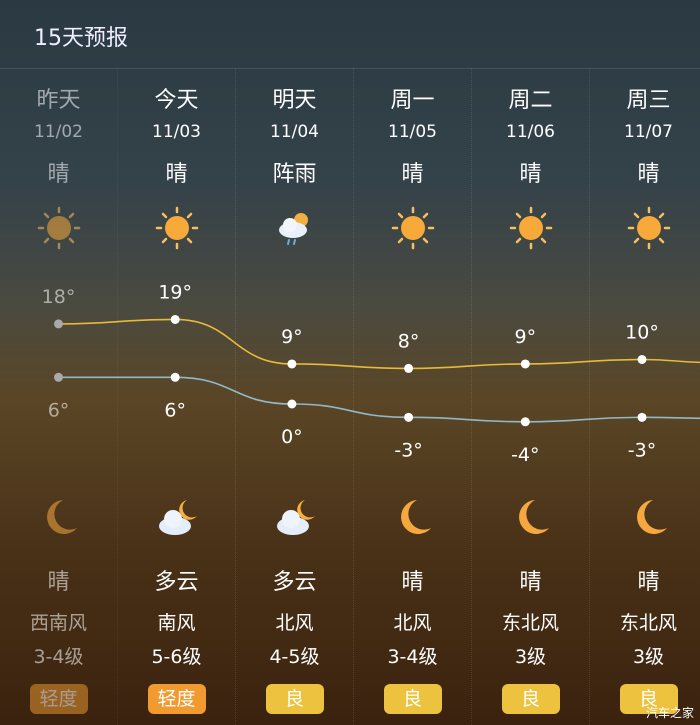  What do you see at coordinates (294, 174) in the screenshot?
I see `day-condition: 阵雨` at bounding box center [294, 174].